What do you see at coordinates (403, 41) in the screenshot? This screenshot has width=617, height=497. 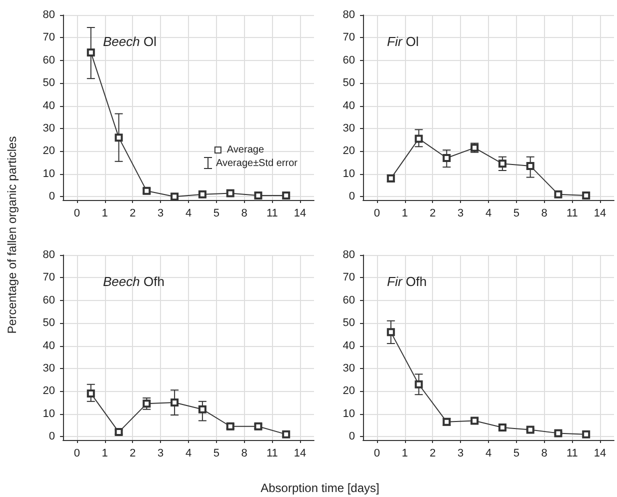 I see `text: Fir Ol` at bounding box center [403, 41].